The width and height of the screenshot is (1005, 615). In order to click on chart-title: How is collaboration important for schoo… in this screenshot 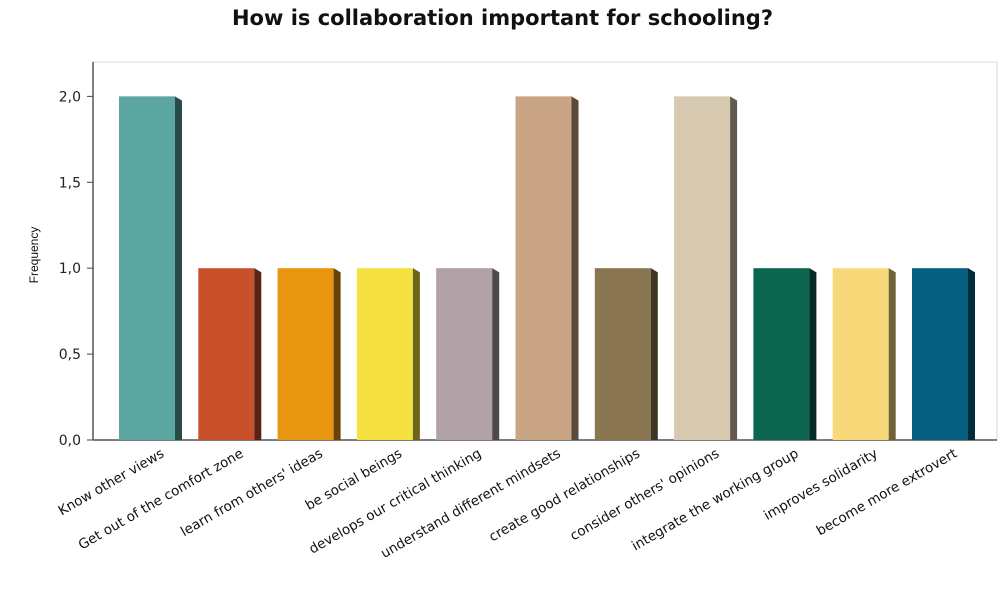, I will do `click(502, 18)`.